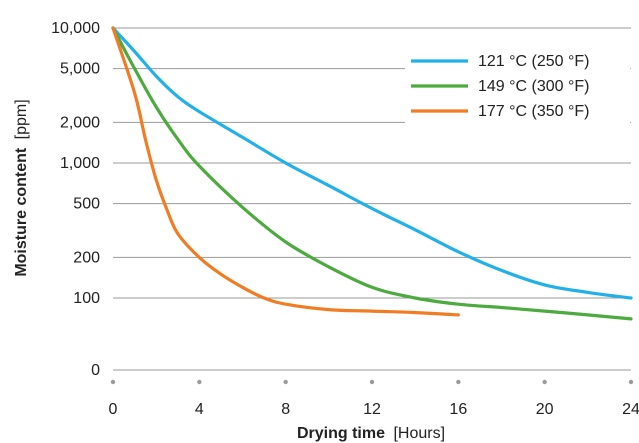 The width and height of the screenshot is (639, 443). I want to click on y-axis-title: Moisture content [ppm], so click(21, 187).